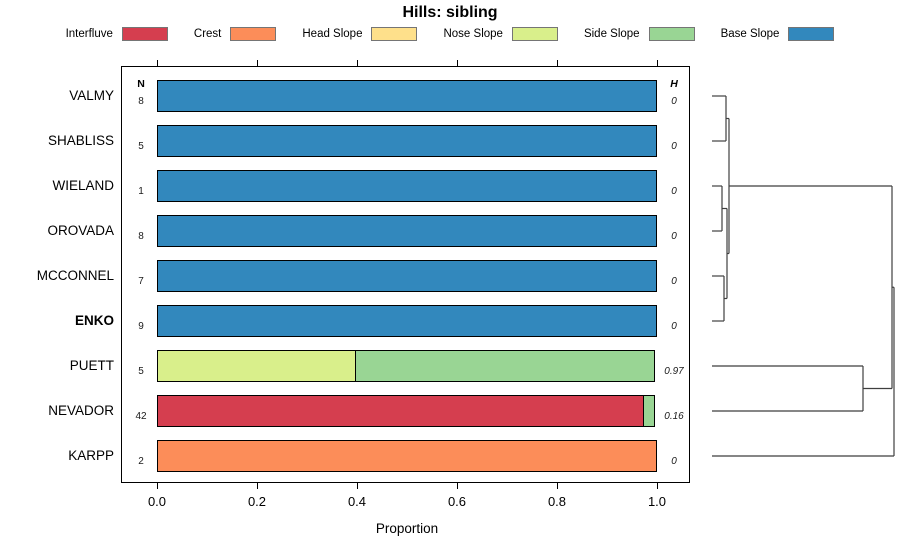 The image size is (900, 560). I want to click on row-label-puett: PUETT, so click(91, 365).